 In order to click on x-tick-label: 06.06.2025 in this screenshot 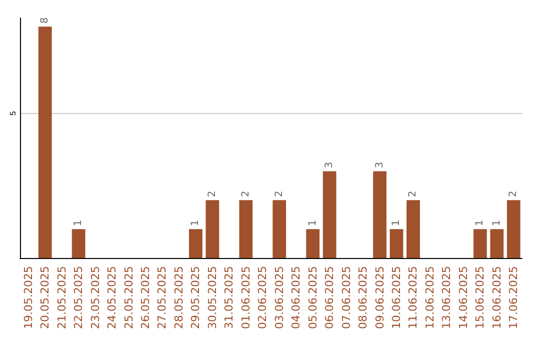, I will do `click(329, 298)`.